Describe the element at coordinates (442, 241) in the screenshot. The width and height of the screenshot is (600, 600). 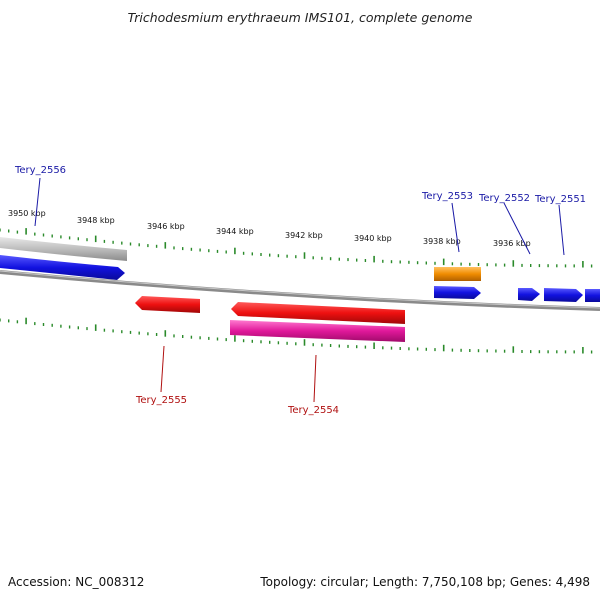
I see `tick-label-3938: 3938 kbp` at that location.